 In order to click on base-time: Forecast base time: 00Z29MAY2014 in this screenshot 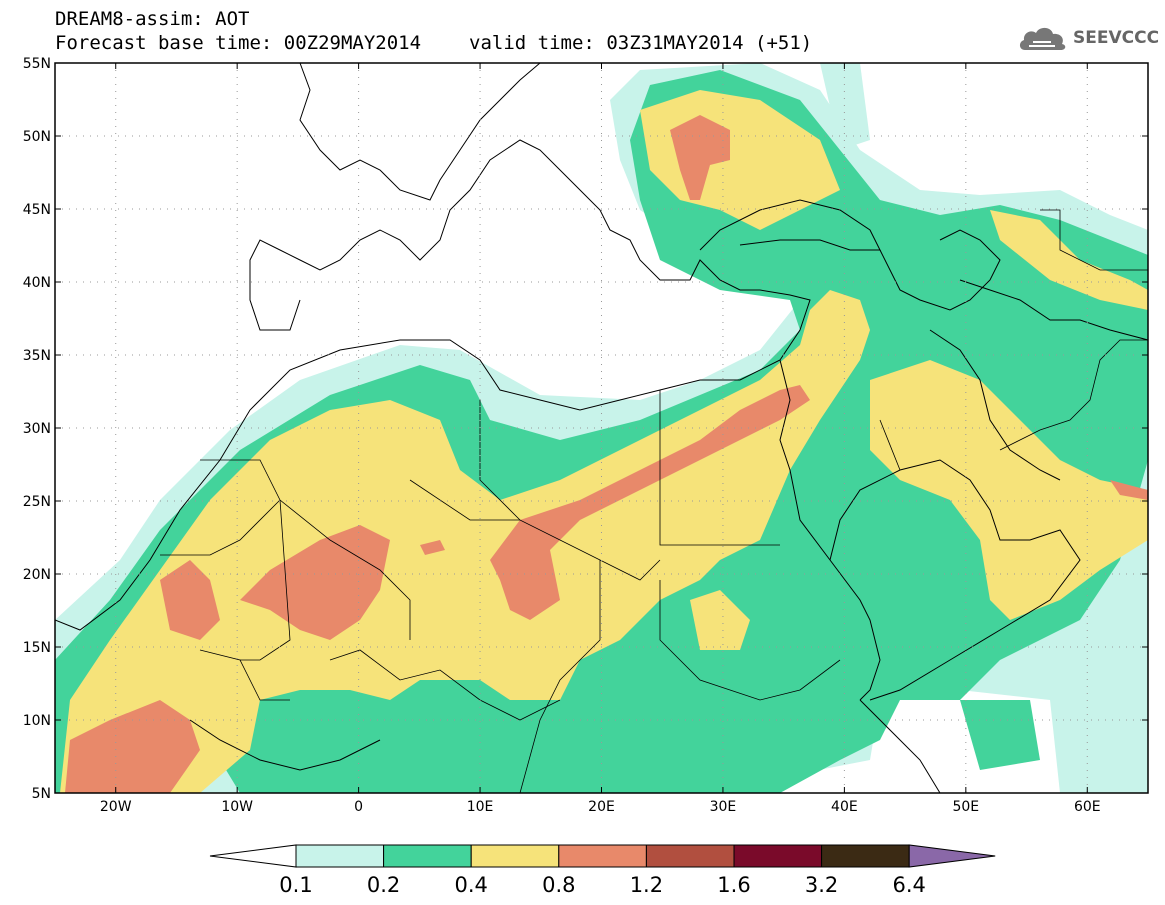, I will do `click(238, 43)`.